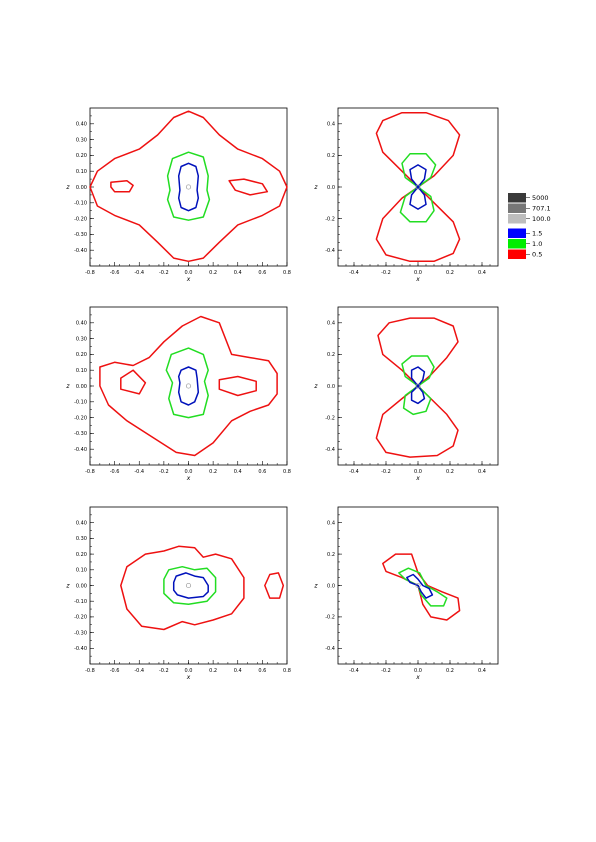 The width and height of the screenshot is (596, 842). I want to click on plot-frame, so click(188, 386).